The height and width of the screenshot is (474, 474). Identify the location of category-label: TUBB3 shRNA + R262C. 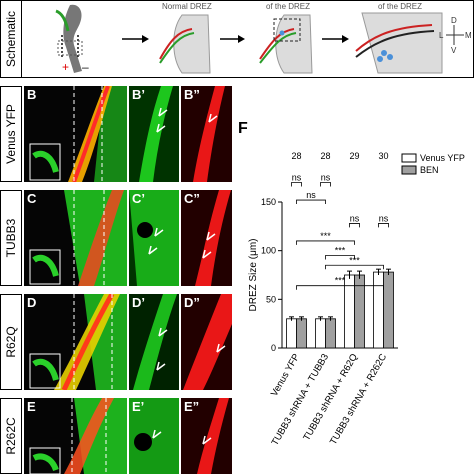
(358, 399).